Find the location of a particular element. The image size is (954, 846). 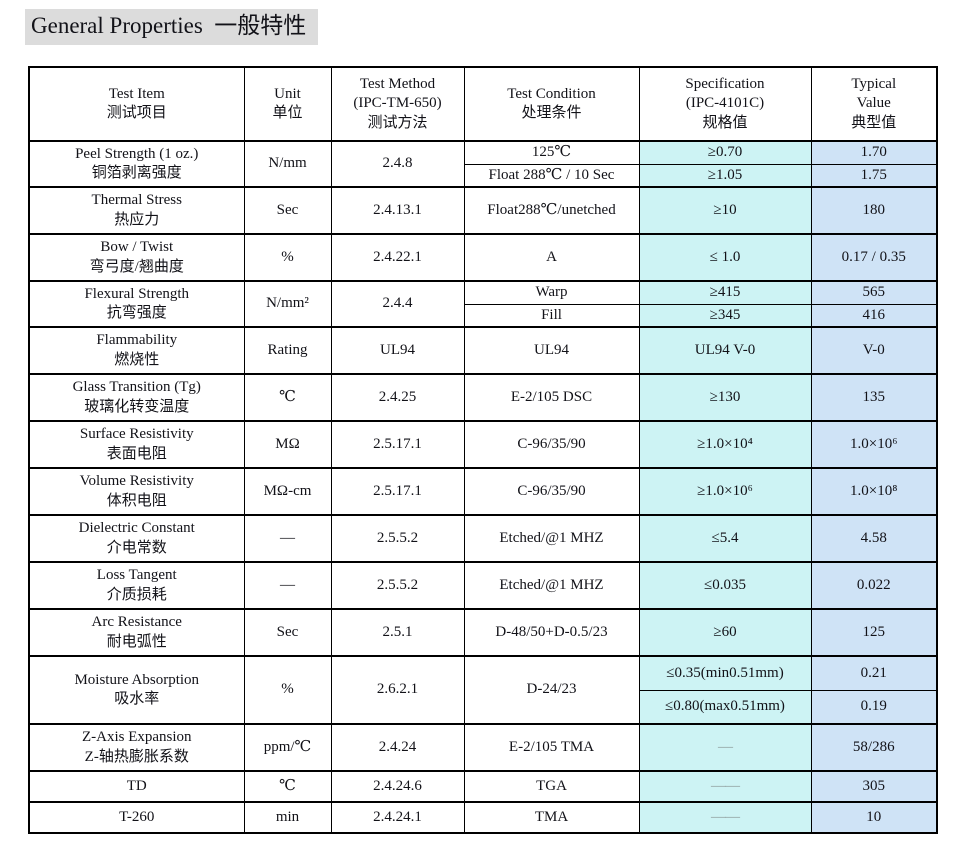

test-method-cell: 2.5.5.2 is located at coordinates (397, 538).